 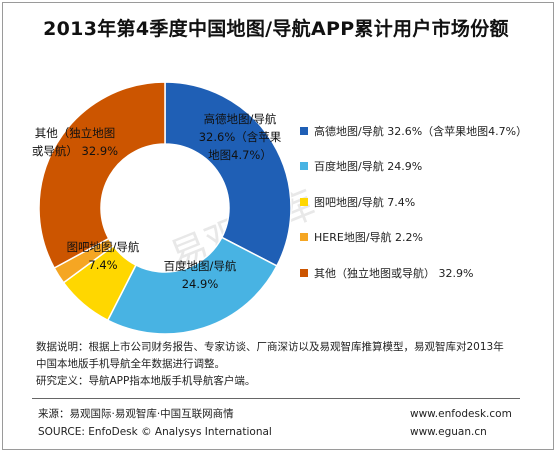 I want to click on legend-label: 百度地图/导航 24.9%, so click(x=368, y=167).